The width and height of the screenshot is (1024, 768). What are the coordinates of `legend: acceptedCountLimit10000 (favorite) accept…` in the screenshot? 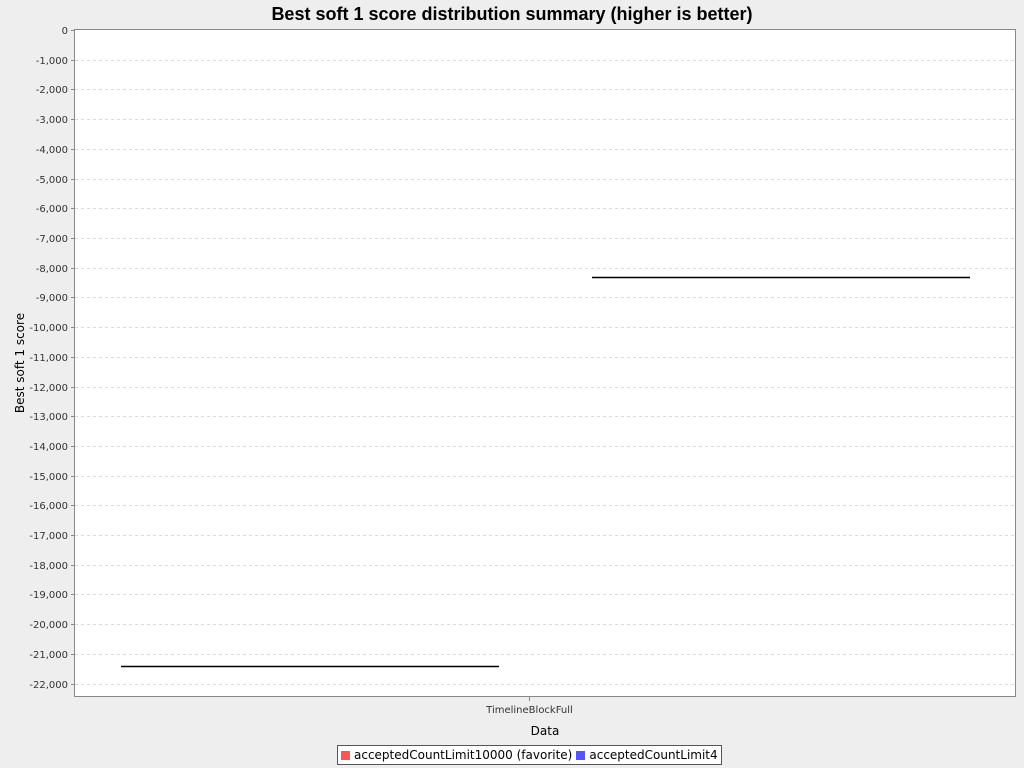 It's located at (529, 755).